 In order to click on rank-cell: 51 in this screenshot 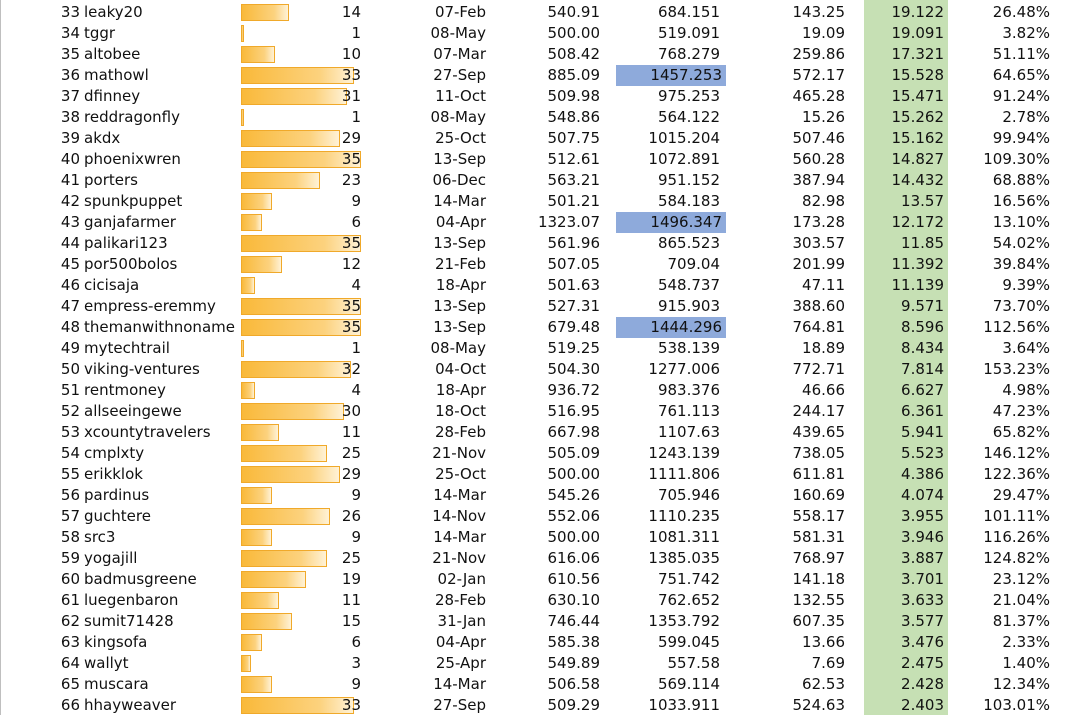, I will do `click(70, 390)`.